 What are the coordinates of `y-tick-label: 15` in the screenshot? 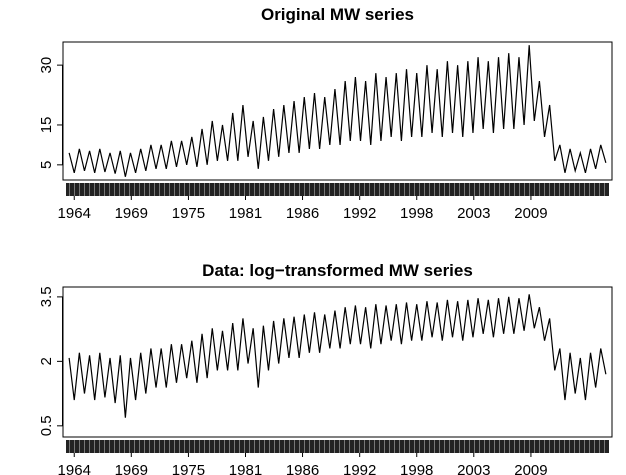 It's located at (46, 125).